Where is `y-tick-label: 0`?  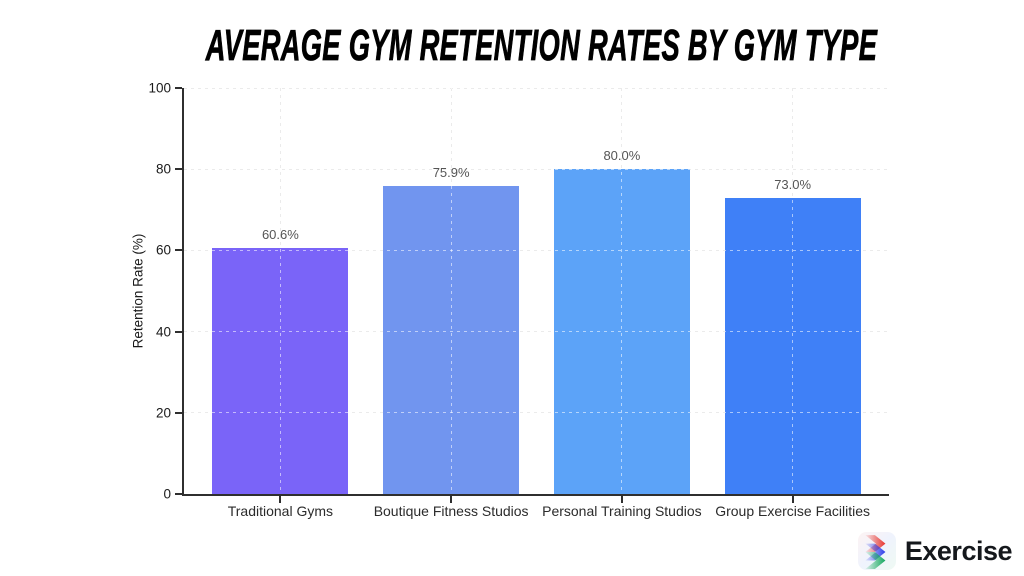
y-tick-label: 0 is located at coordinates (167, 494).